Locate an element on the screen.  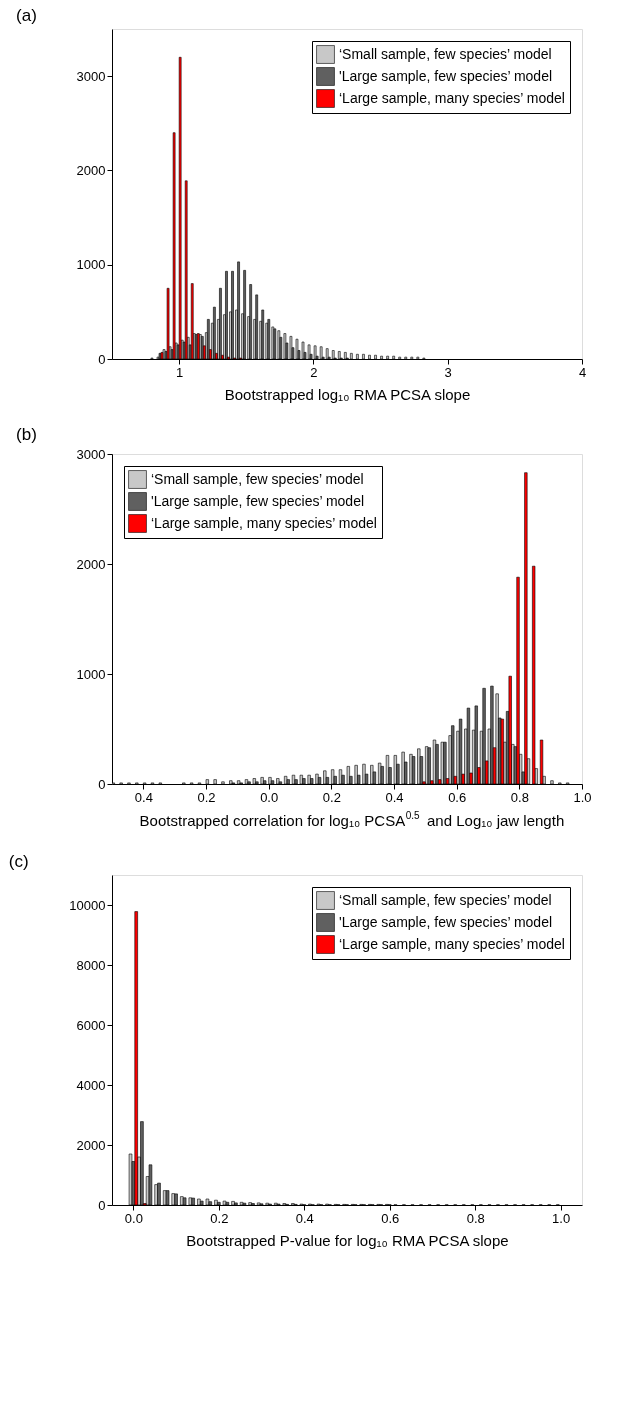
y-tick-label: 10000 is located at coordinates (87, 905).